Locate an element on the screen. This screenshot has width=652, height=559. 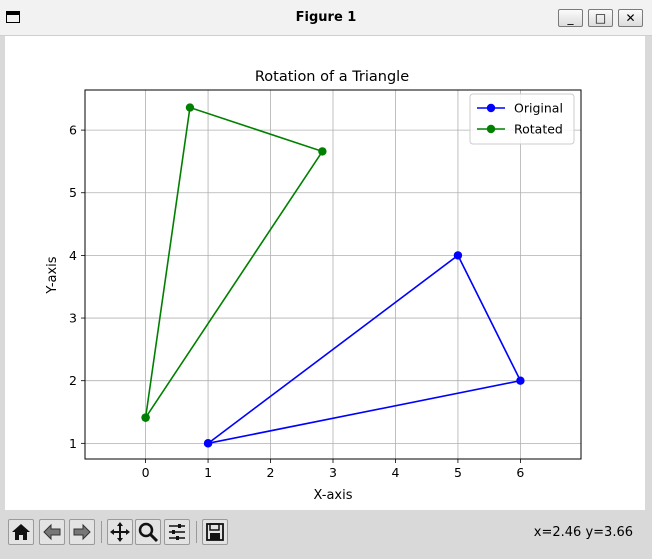
legend-label-rotated: Rotated is located at coordinates (538, 129).